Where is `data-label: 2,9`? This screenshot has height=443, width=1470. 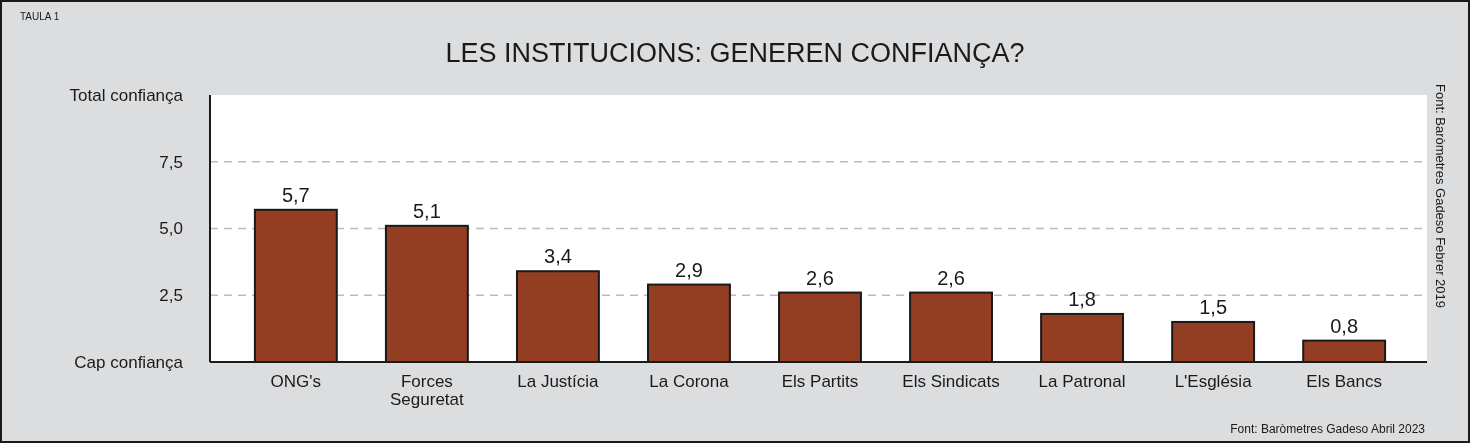
data-label: 2,9 is located at coordinates (689, 269).